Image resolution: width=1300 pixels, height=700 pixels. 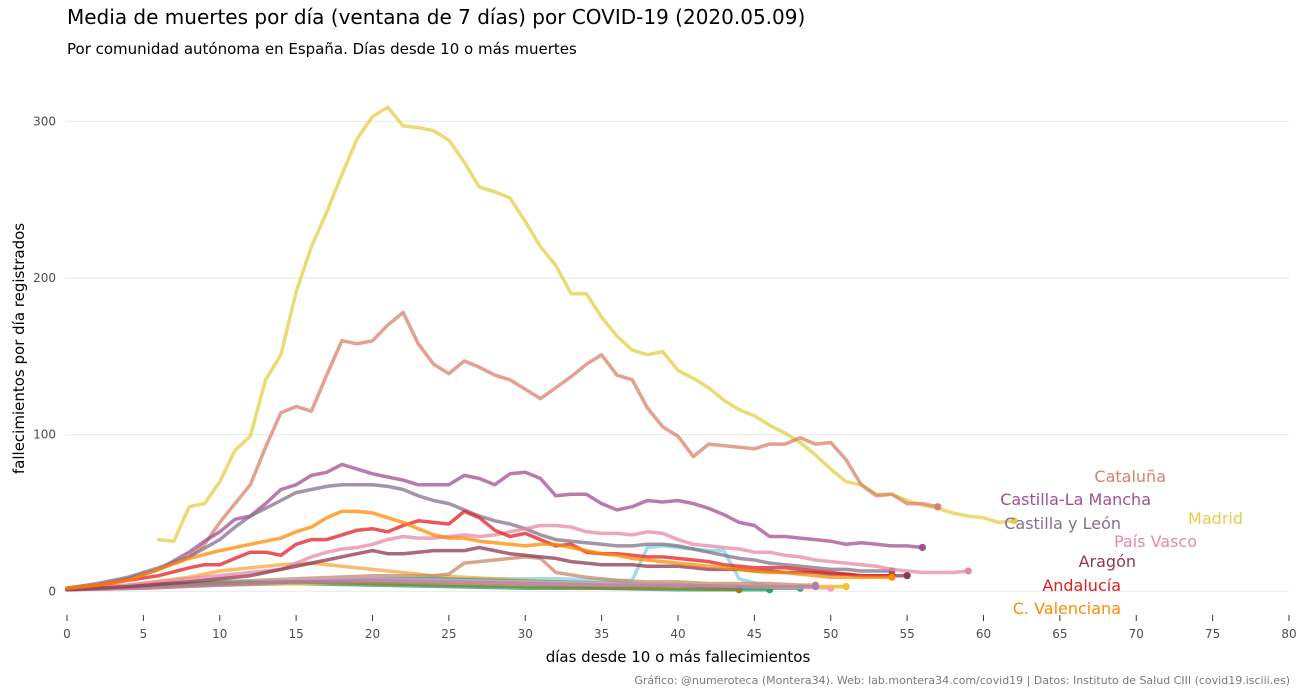 What do you see at coordinates (678, 657) in the screenshot?
I see `x-axis-title: días desde 10 o más fallecimientos` at bounding box center [678, 657].